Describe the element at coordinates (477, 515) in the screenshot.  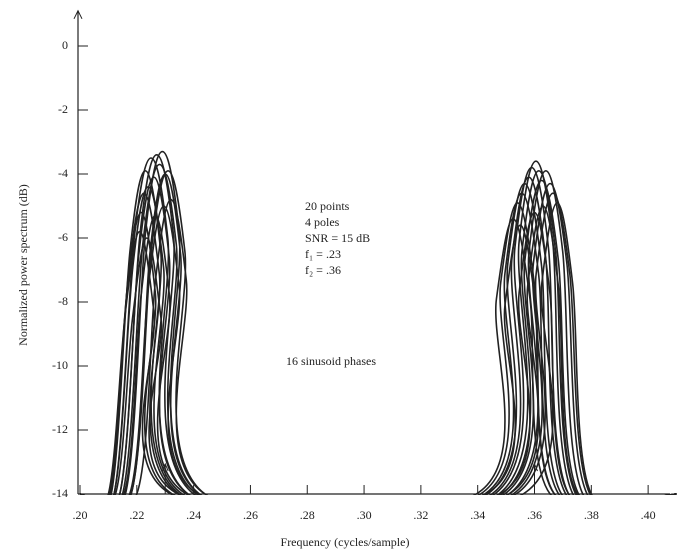
I see `x-tick-label: .34` at that location.